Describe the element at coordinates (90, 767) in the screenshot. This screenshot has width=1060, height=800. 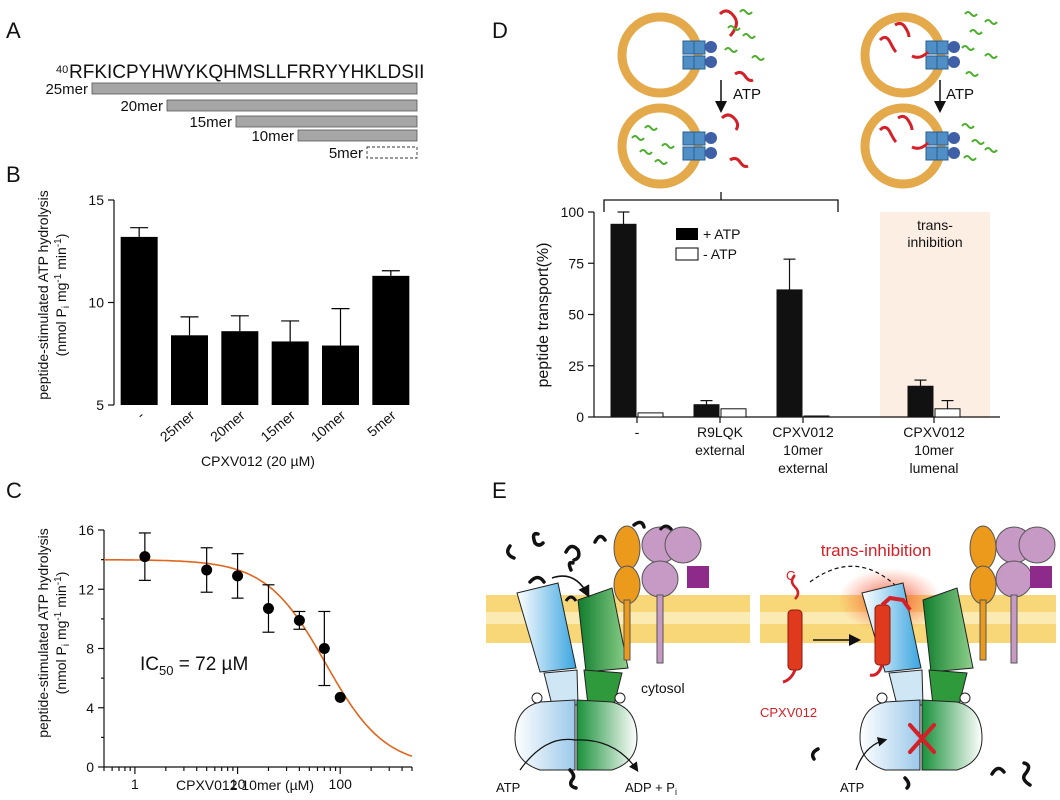
I see `chart-c-ytick-label: 0` at that location.